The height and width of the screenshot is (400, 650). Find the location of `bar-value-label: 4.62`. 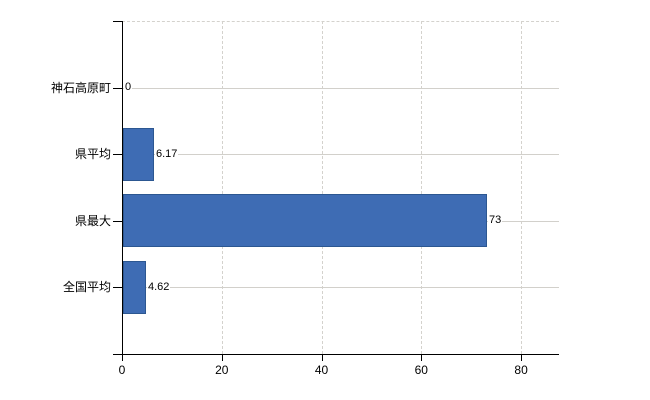

bar-value-label: 4.62 is located at coordinates (159, 287).